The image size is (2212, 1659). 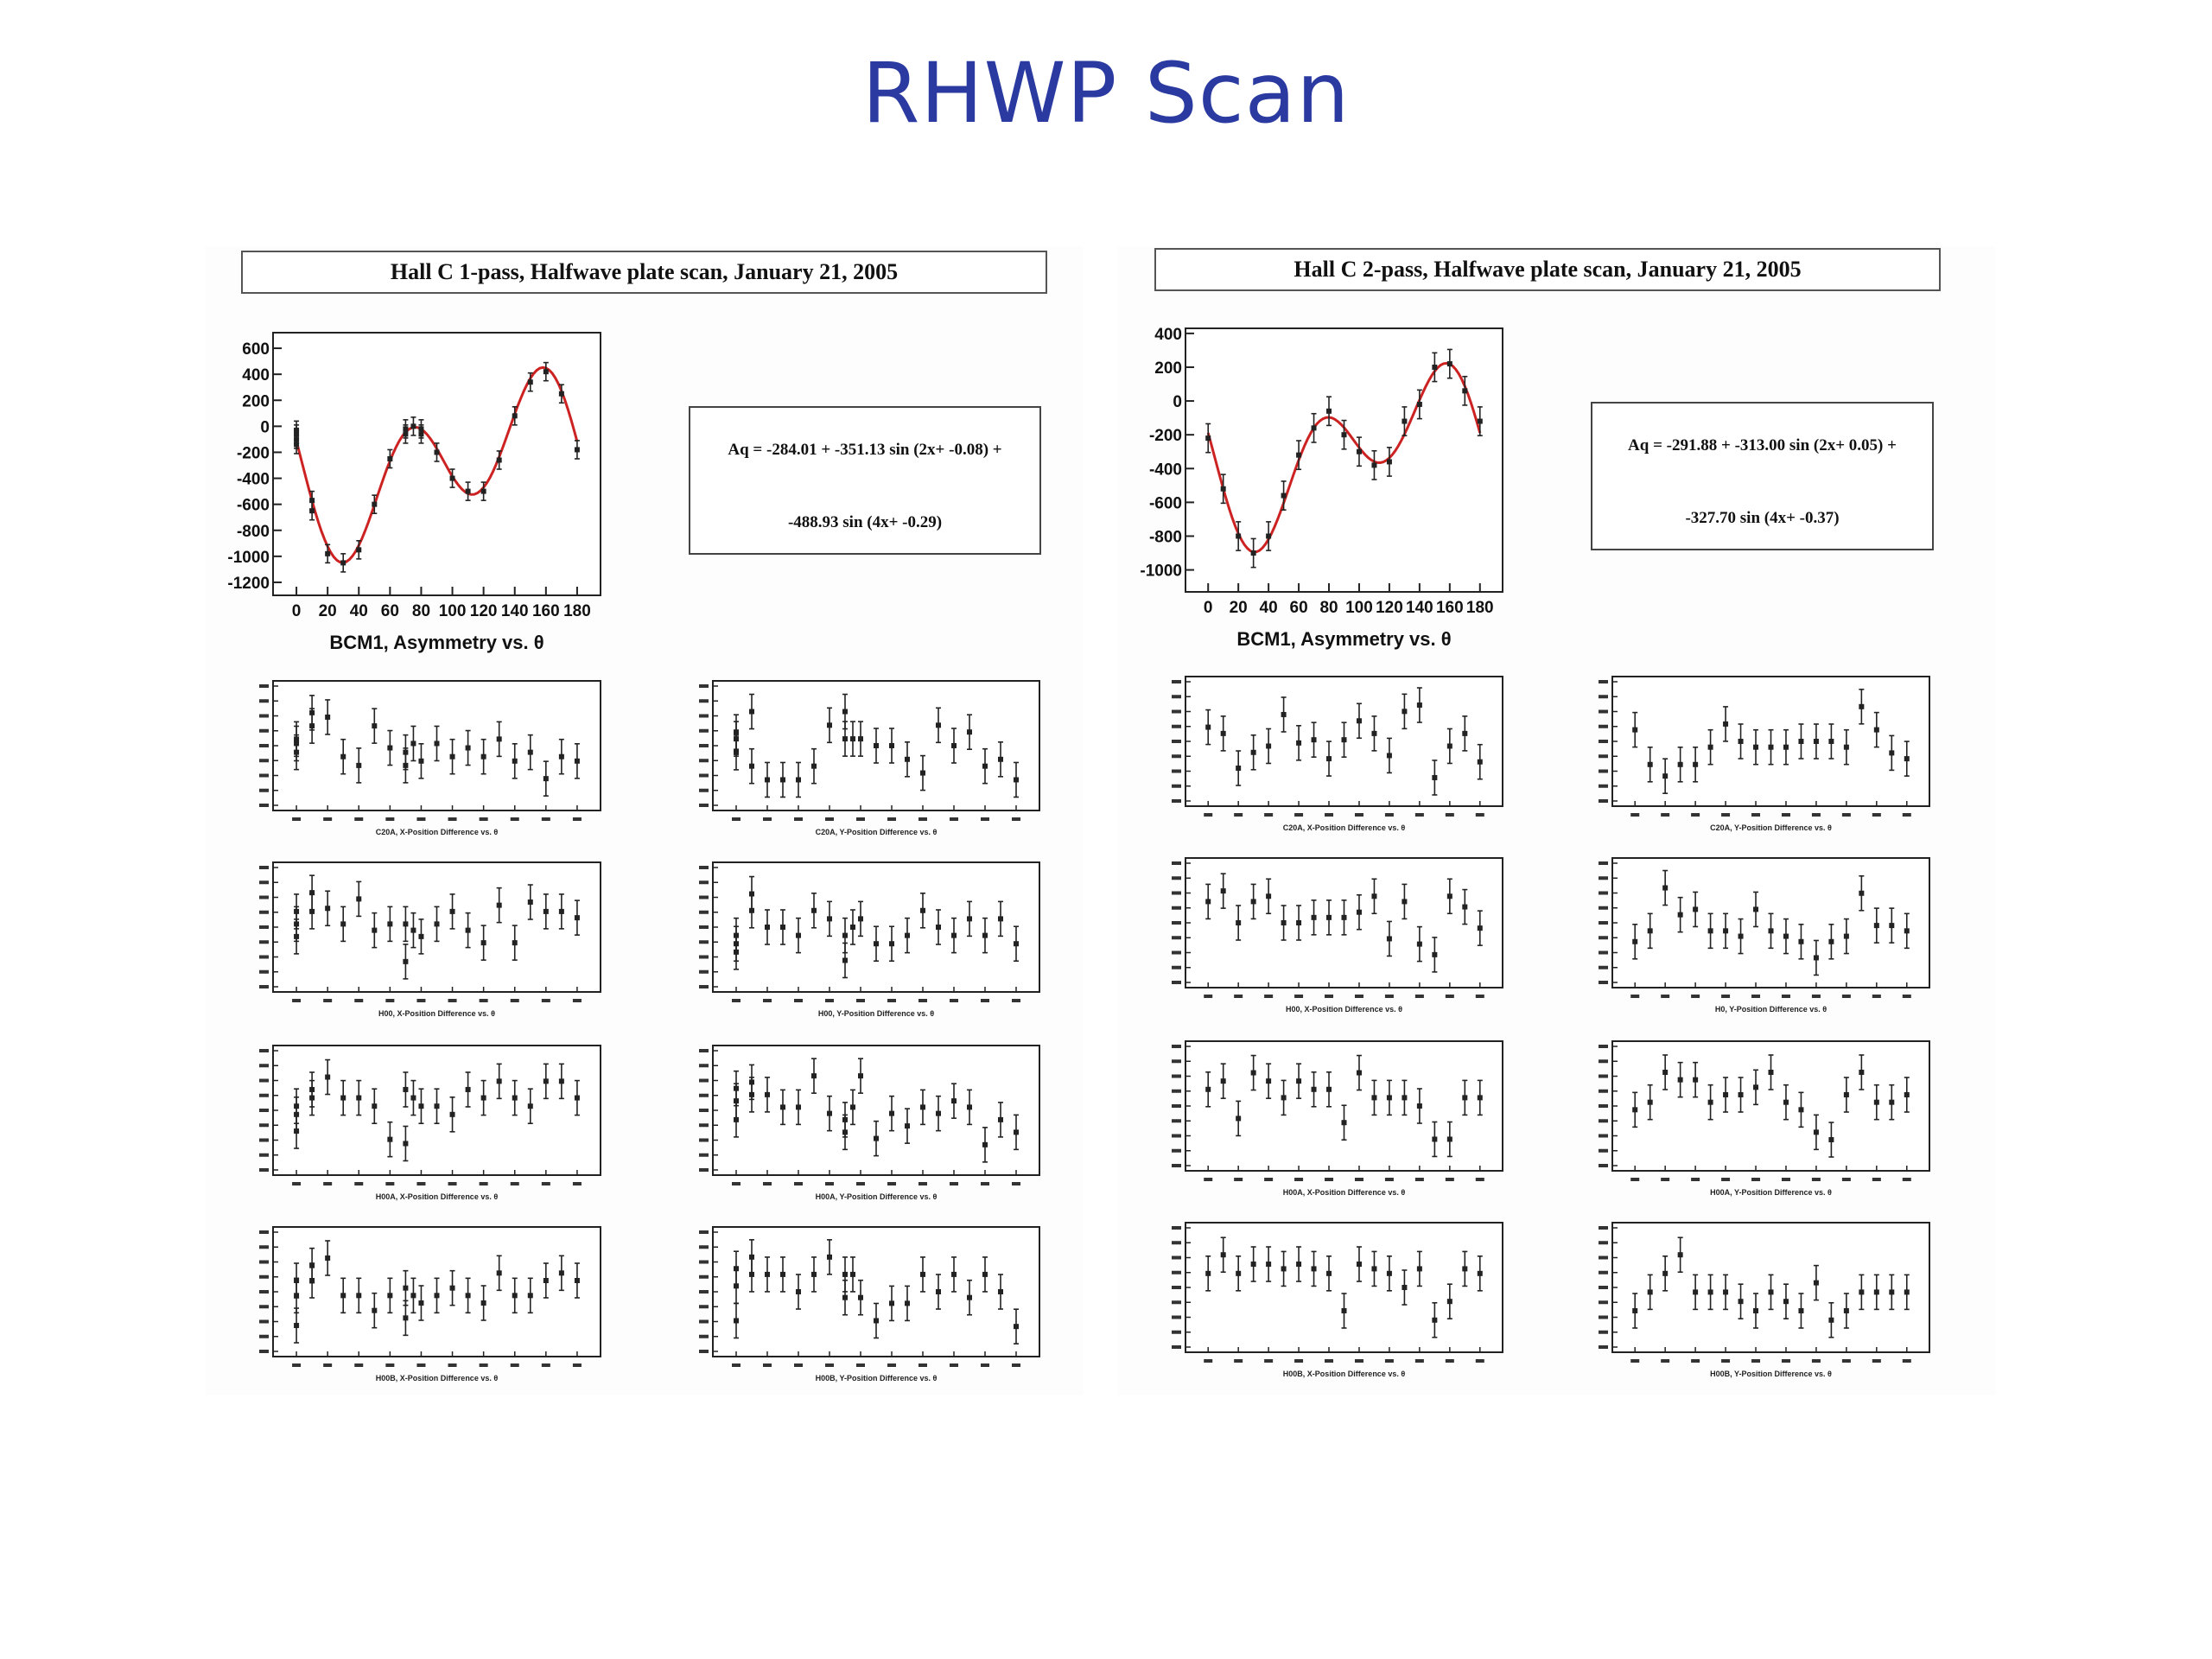 I want to click on p1-s7-point, so click(x=297, y=1325).